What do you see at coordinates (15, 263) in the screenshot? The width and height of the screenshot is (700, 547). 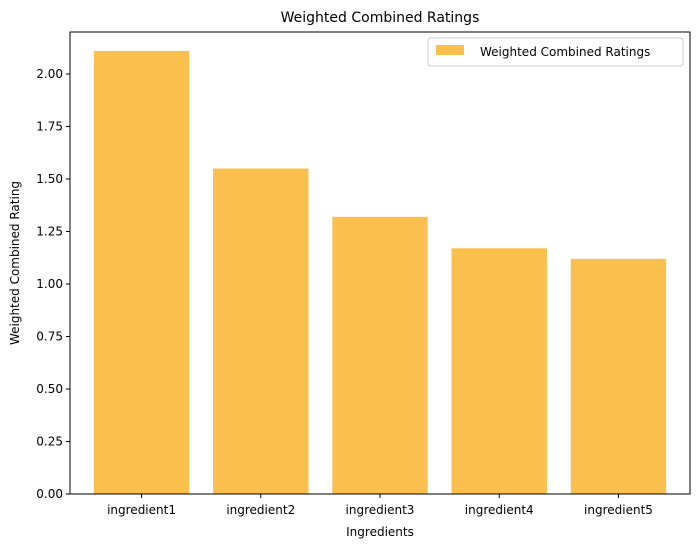 I see `y-axis-title: Weighted Combined Rating` at bounding box center [15, 263].